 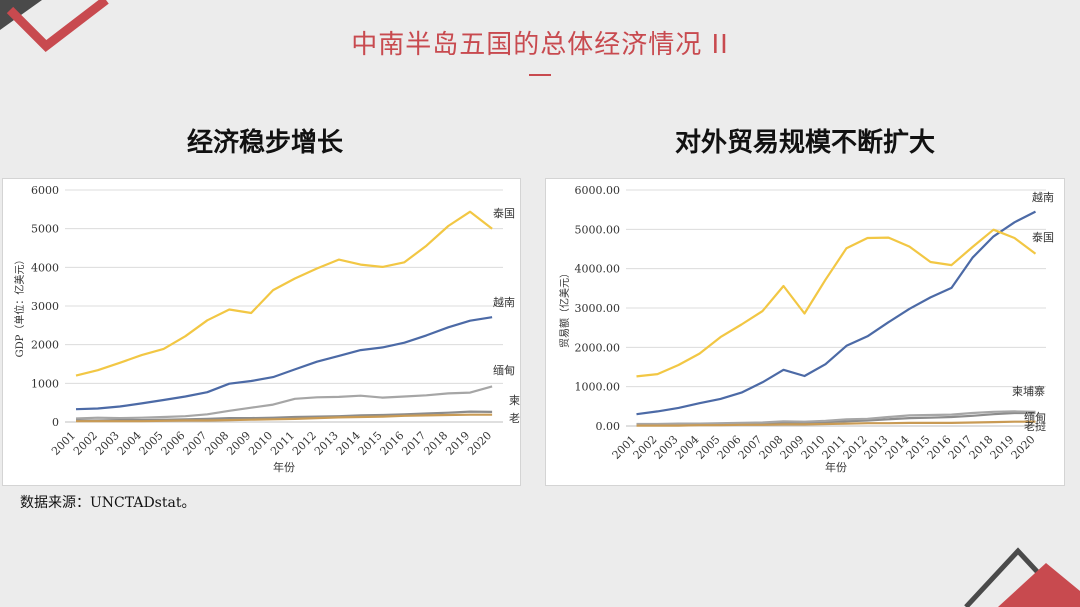 What do you see at coordinates (435, 443) in the screenshot?
I see `x-tick-label: 2018` at bounding box center [435, 443].